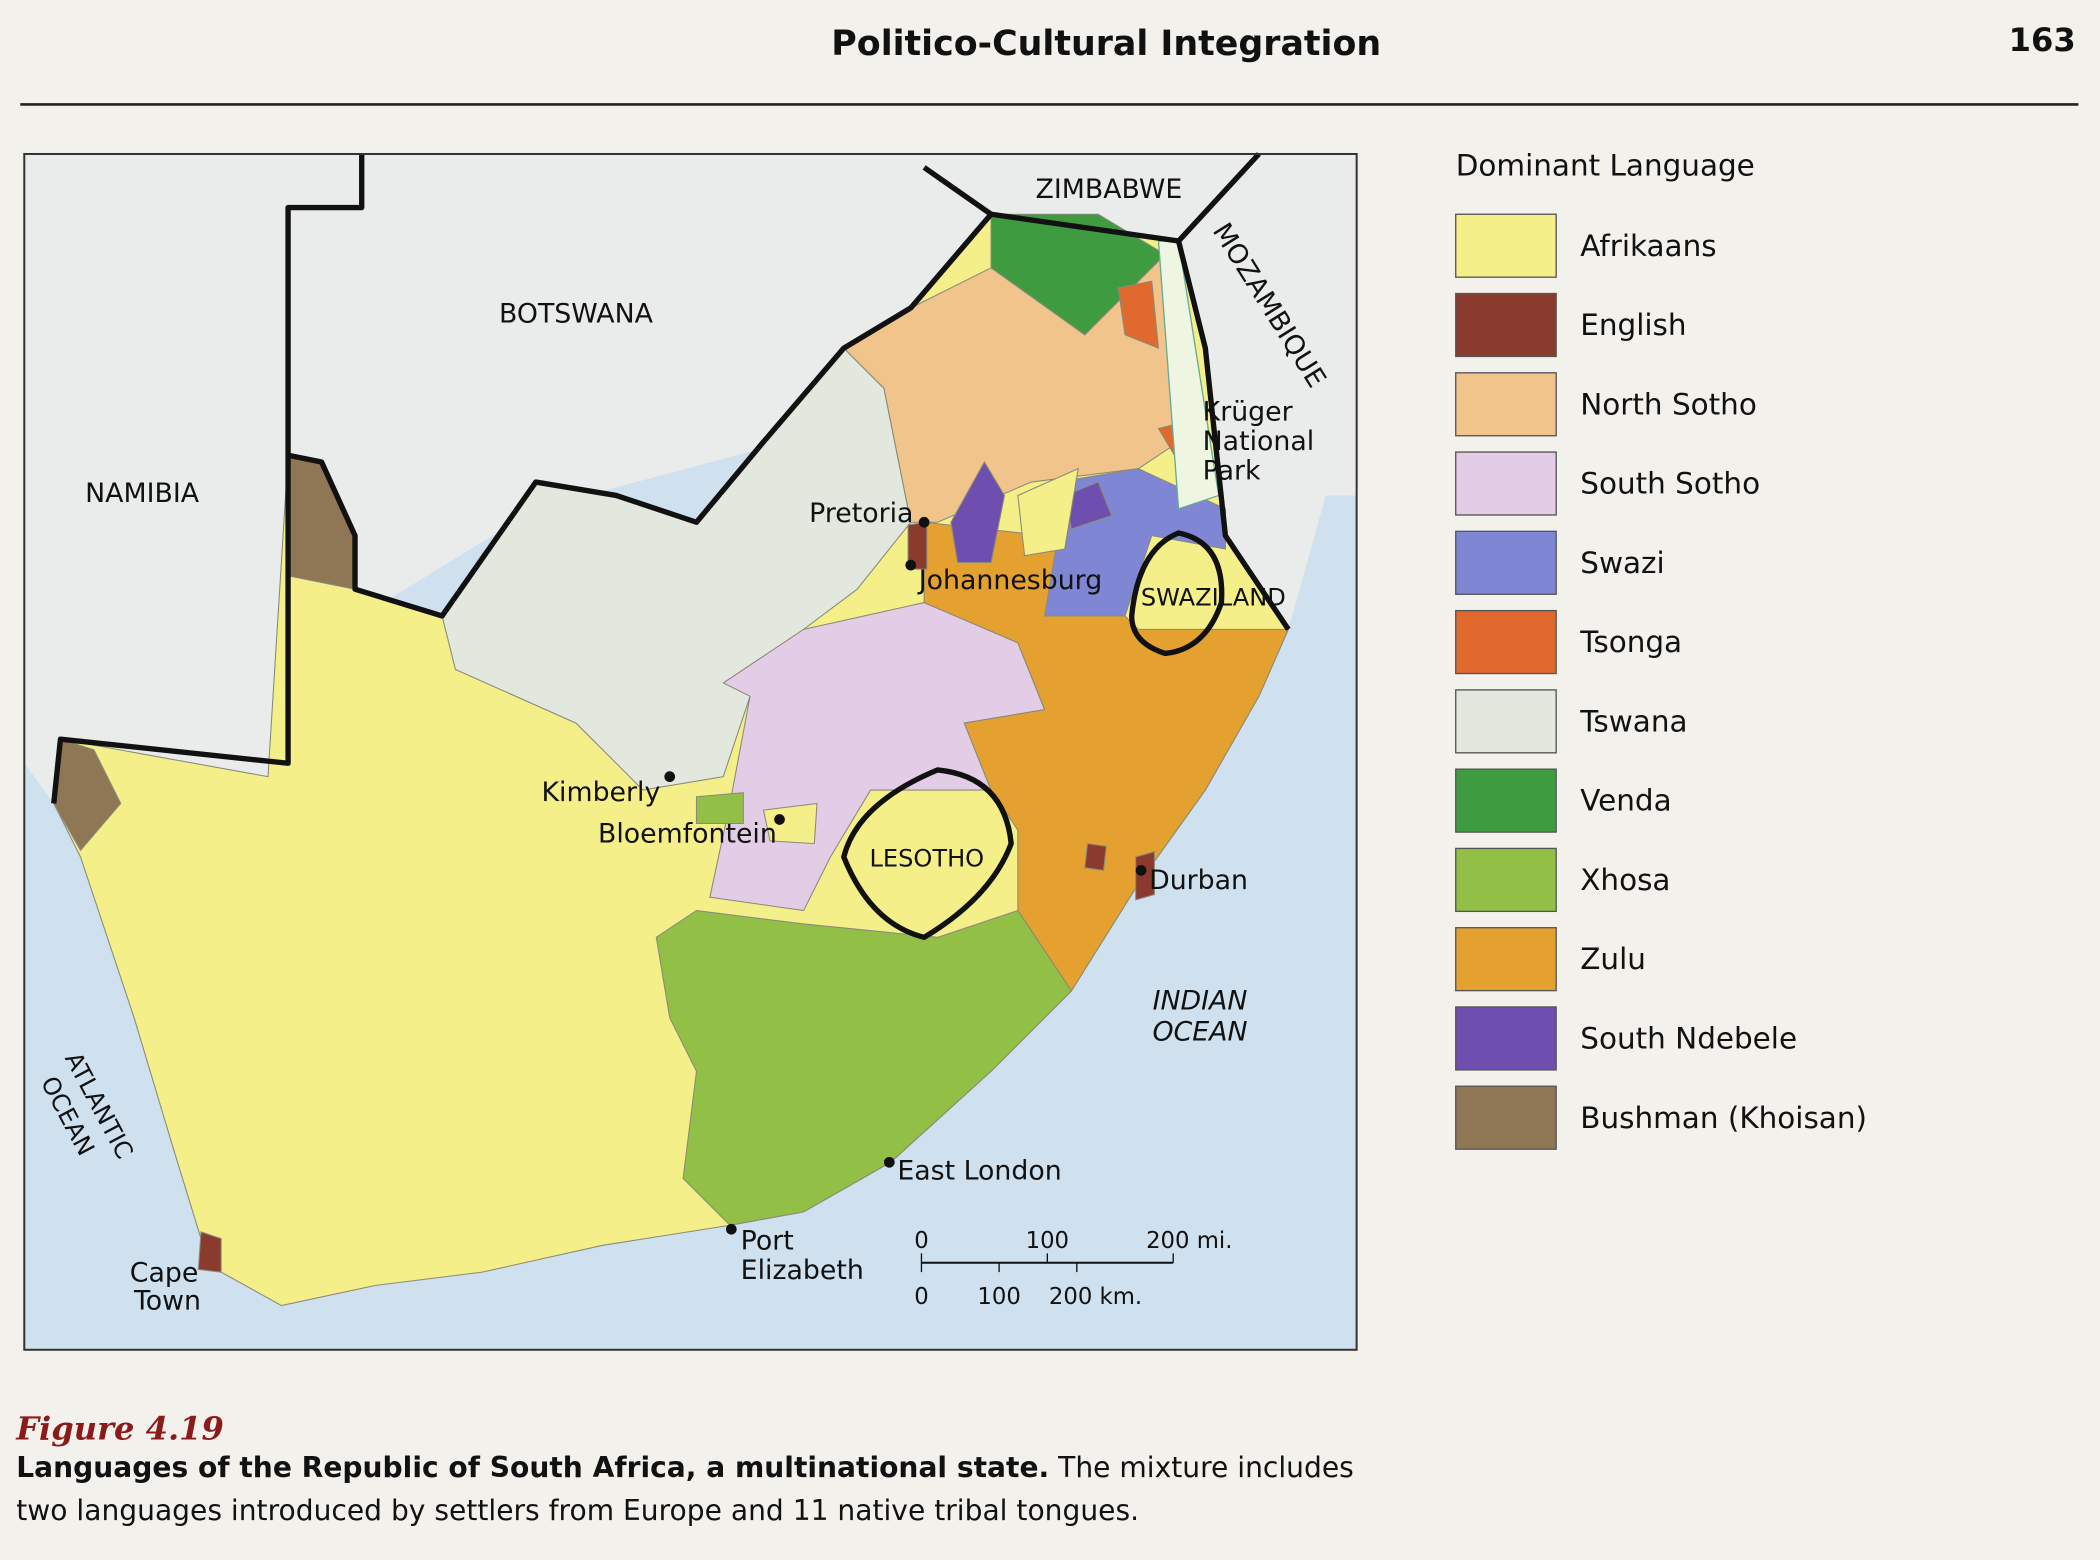 The image size is (2100, 1560). I want to click on ocean-label: OCEAN, so click(1199, 1031).